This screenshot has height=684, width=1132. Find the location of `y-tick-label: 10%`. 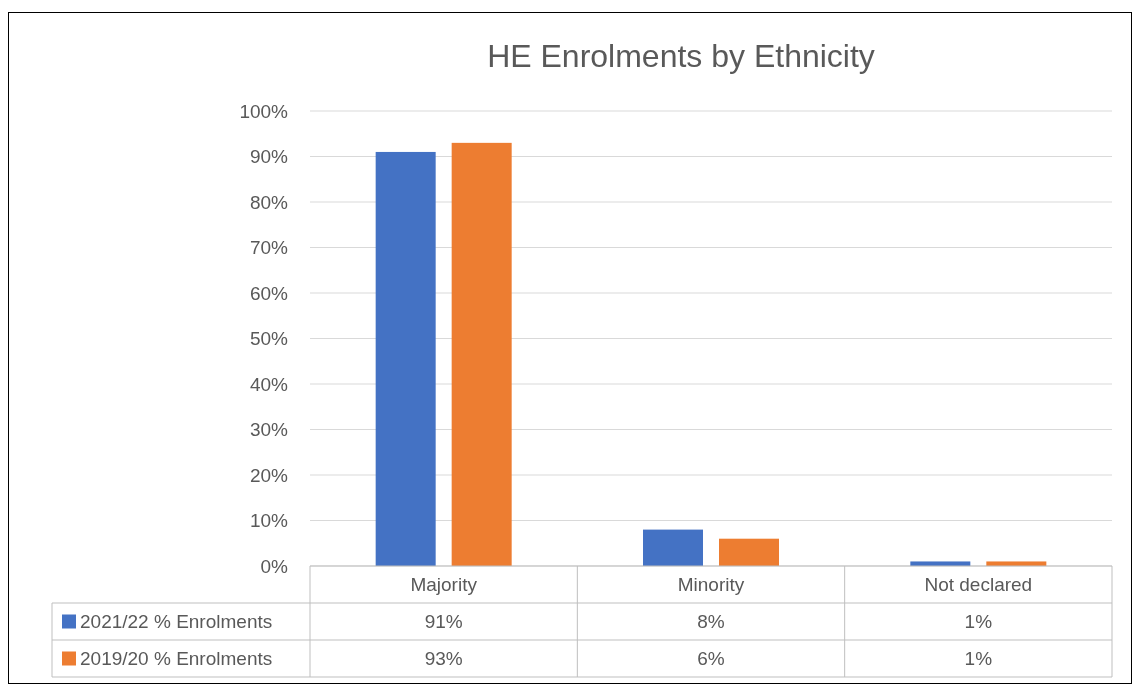

y-tick-label: 10% is located at coordinates (269, 521).